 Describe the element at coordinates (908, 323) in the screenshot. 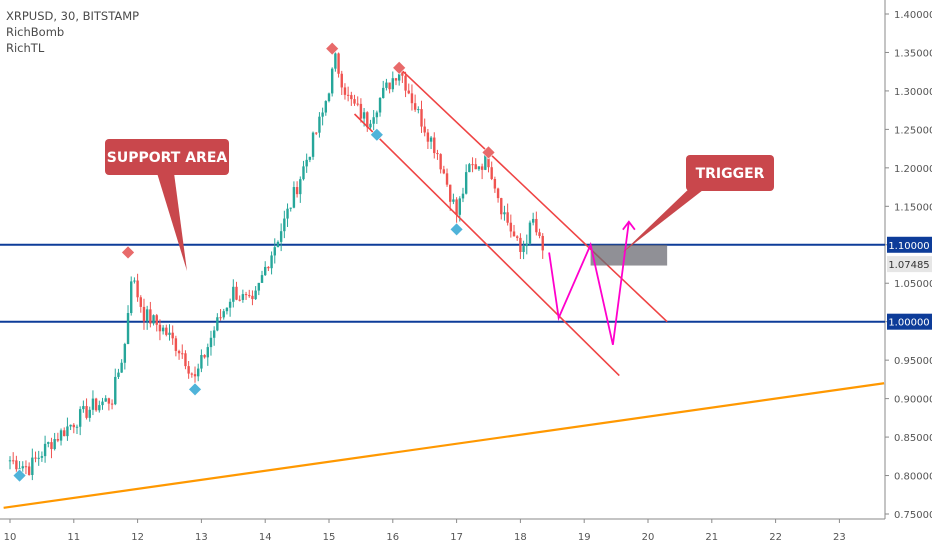

I see `price-tag-lower-level: 1.00000` at that location.